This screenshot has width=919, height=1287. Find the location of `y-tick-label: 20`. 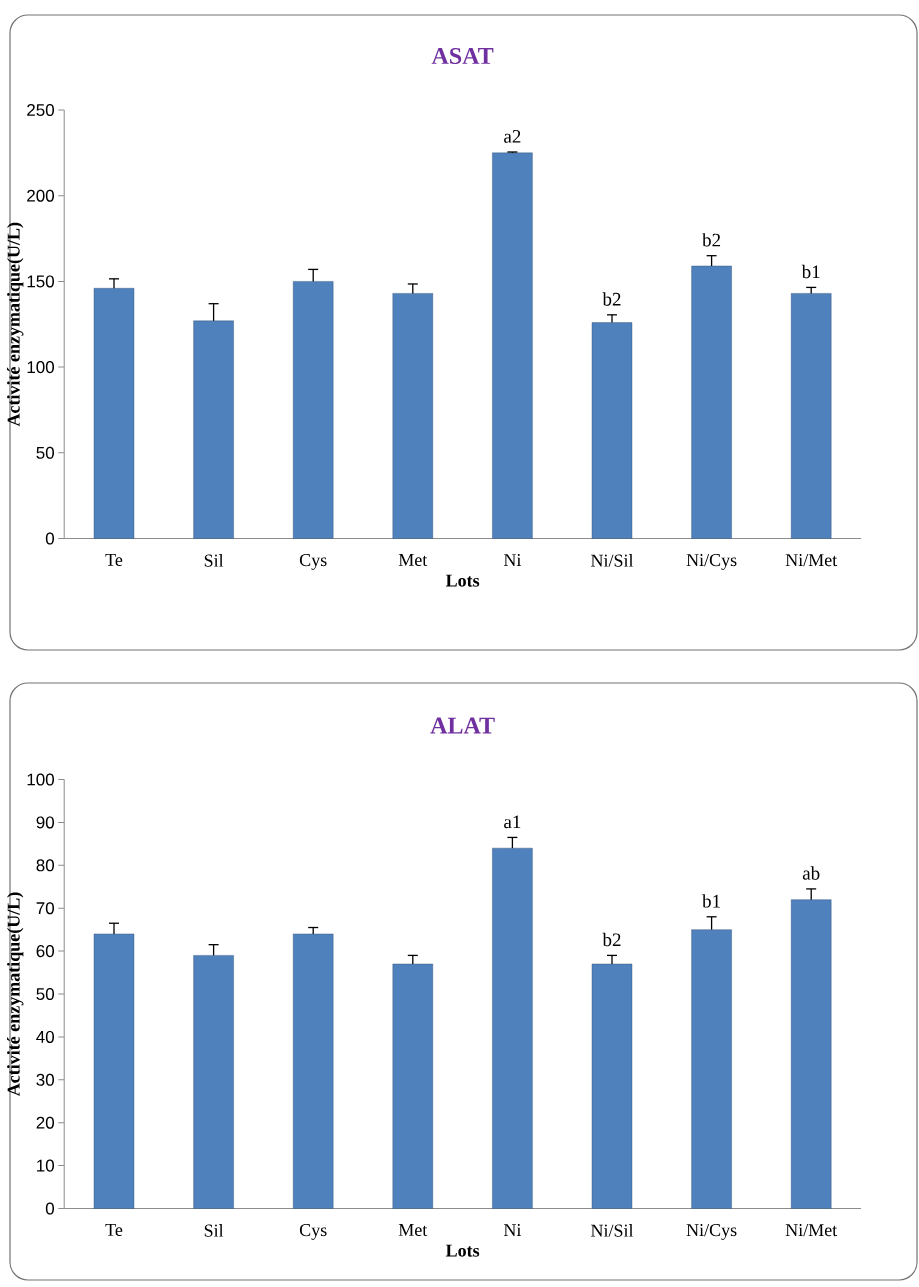

y-tick-label: 20 is located at coordinates (45, 1122).